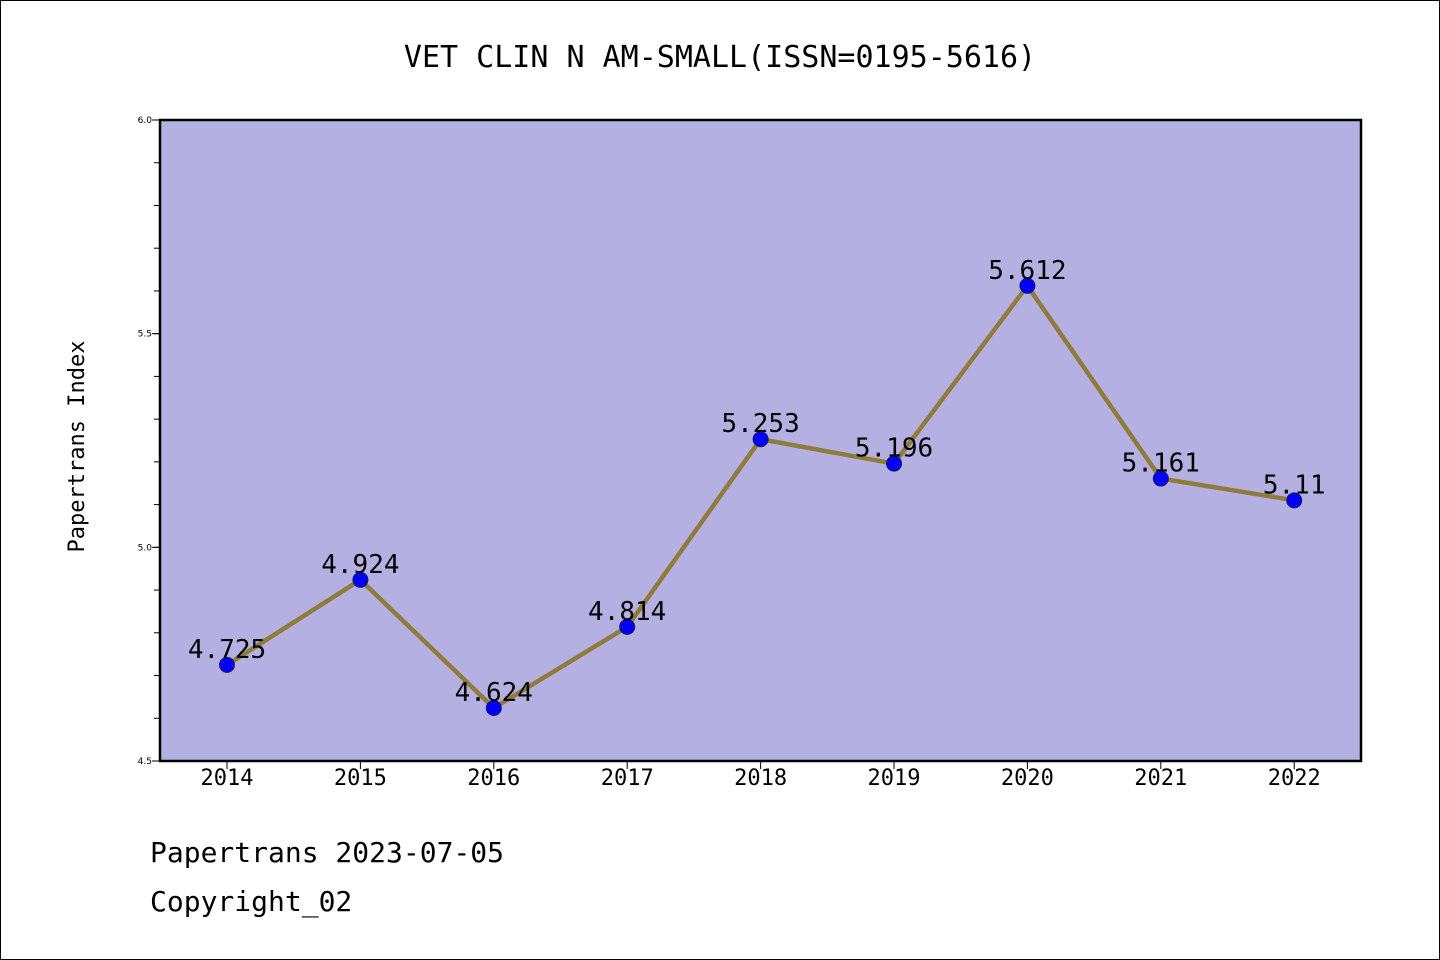 This screenshot has width=1440, height=960. I want to click on footer-date: Papertrans 2023-07-05, so click(327, 852).